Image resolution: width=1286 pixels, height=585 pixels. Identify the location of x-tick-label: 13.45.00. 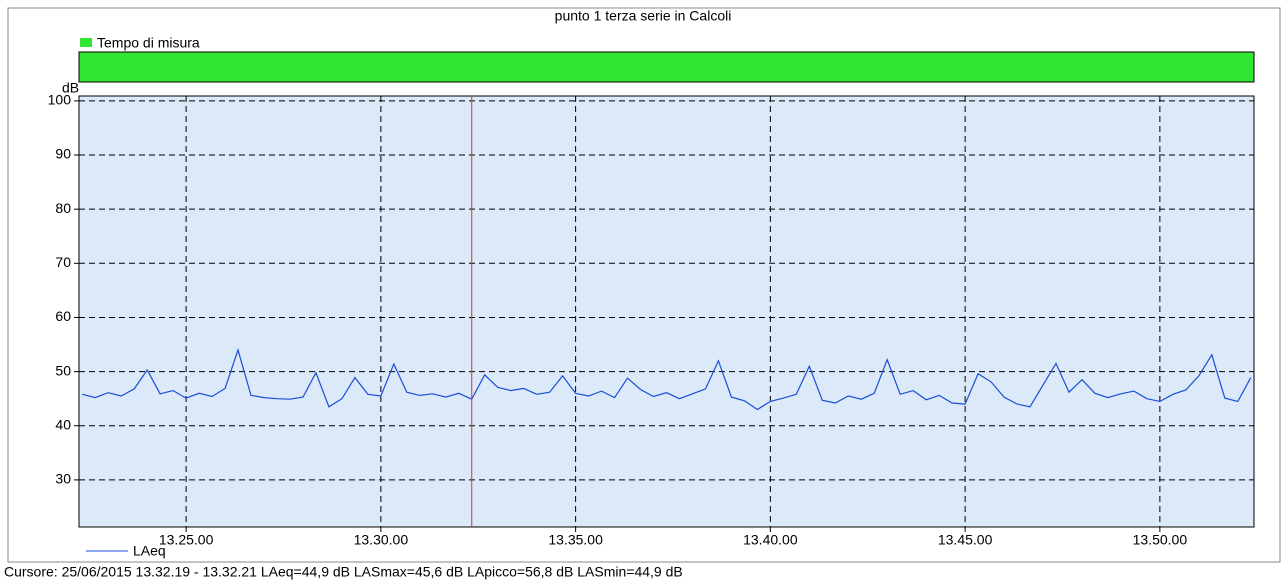
(965, 540).